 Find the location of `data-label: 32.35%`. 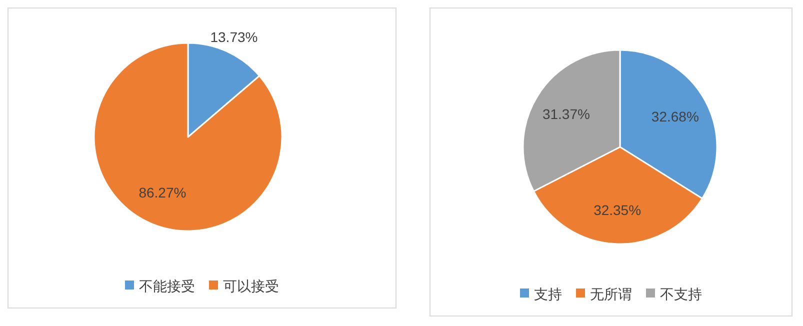

data-label: 32.35% is located at coordinates (618, 210).